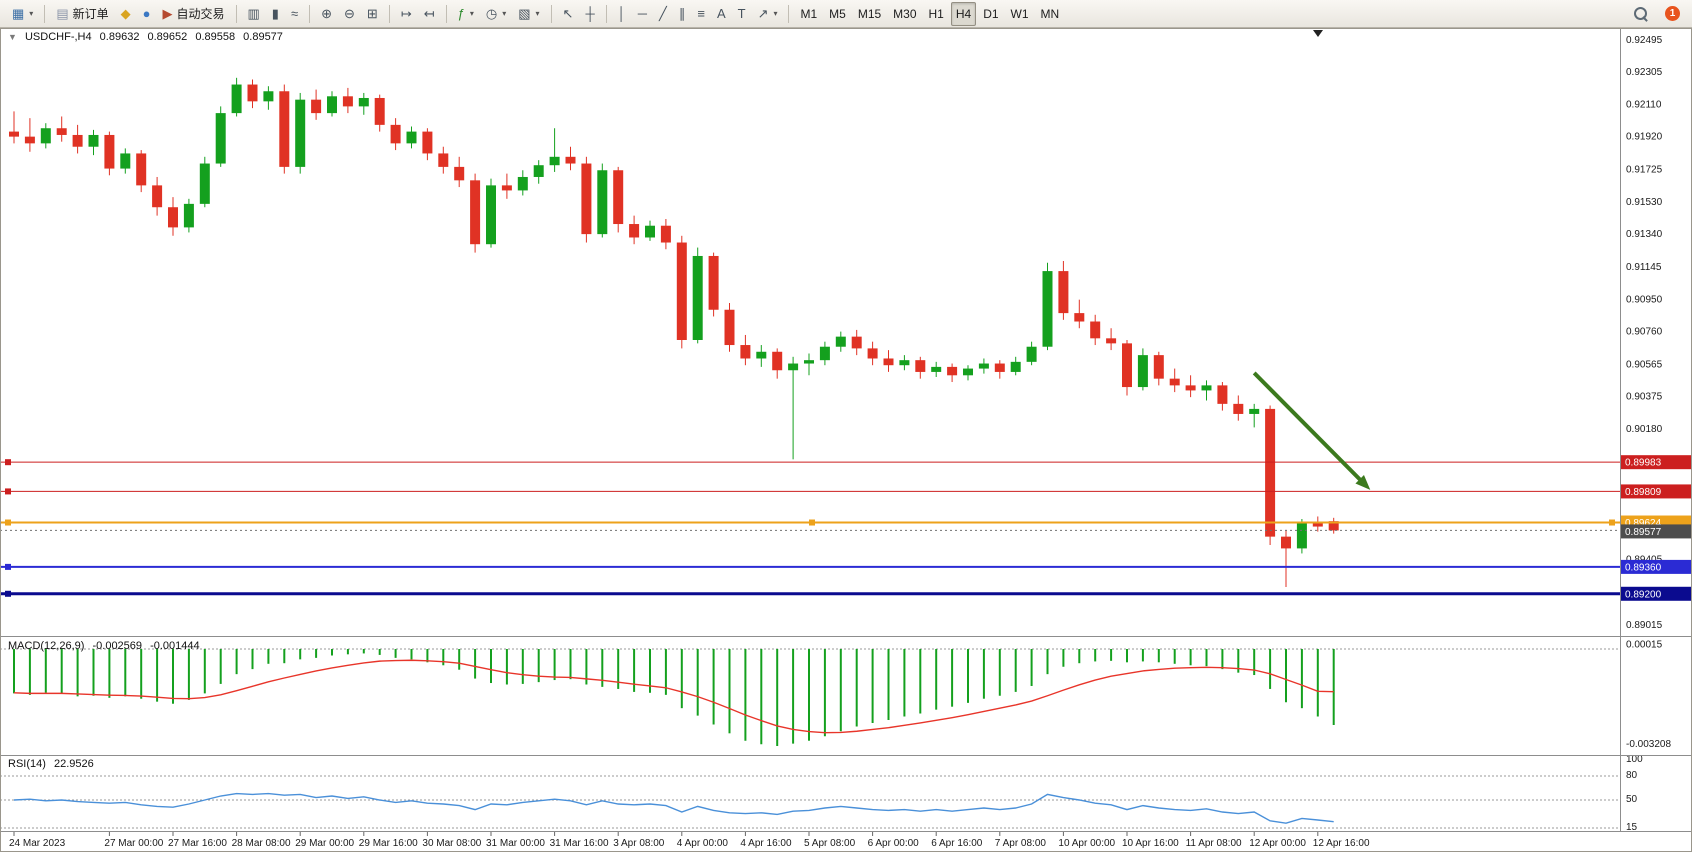  Describe the element at coordinates (808, 14) in the screenshot. I see `tf-m1-button: M1` at that location.